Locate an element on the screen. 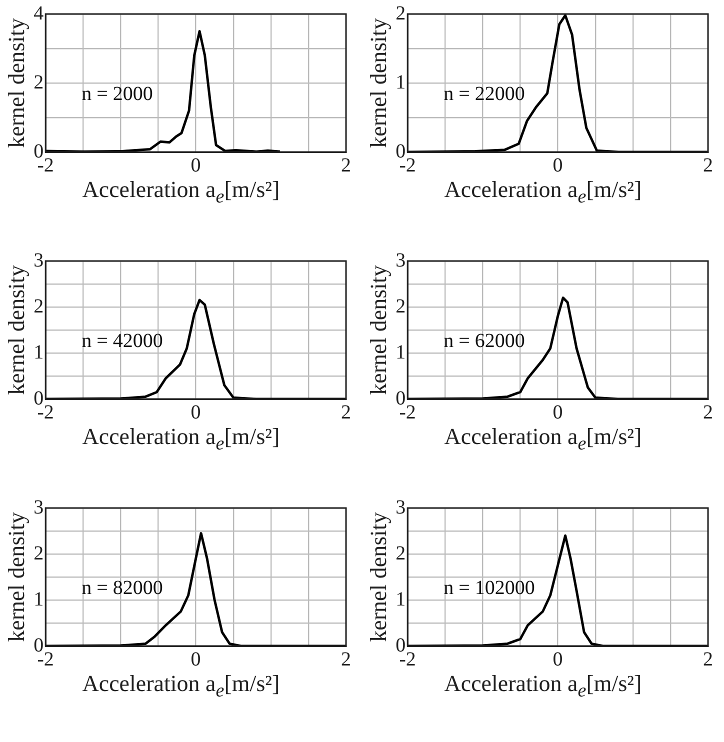  y-tick-label: 4 is located at coordinates (39, 13).